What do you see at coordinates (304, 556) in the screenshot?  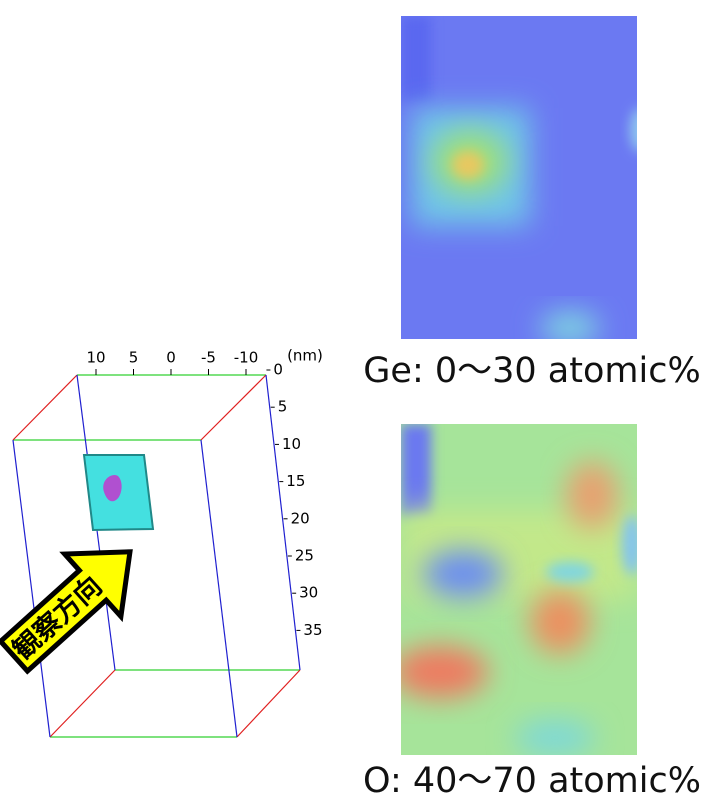 I see `tick-label: 25` at bounding box center [304, 556].